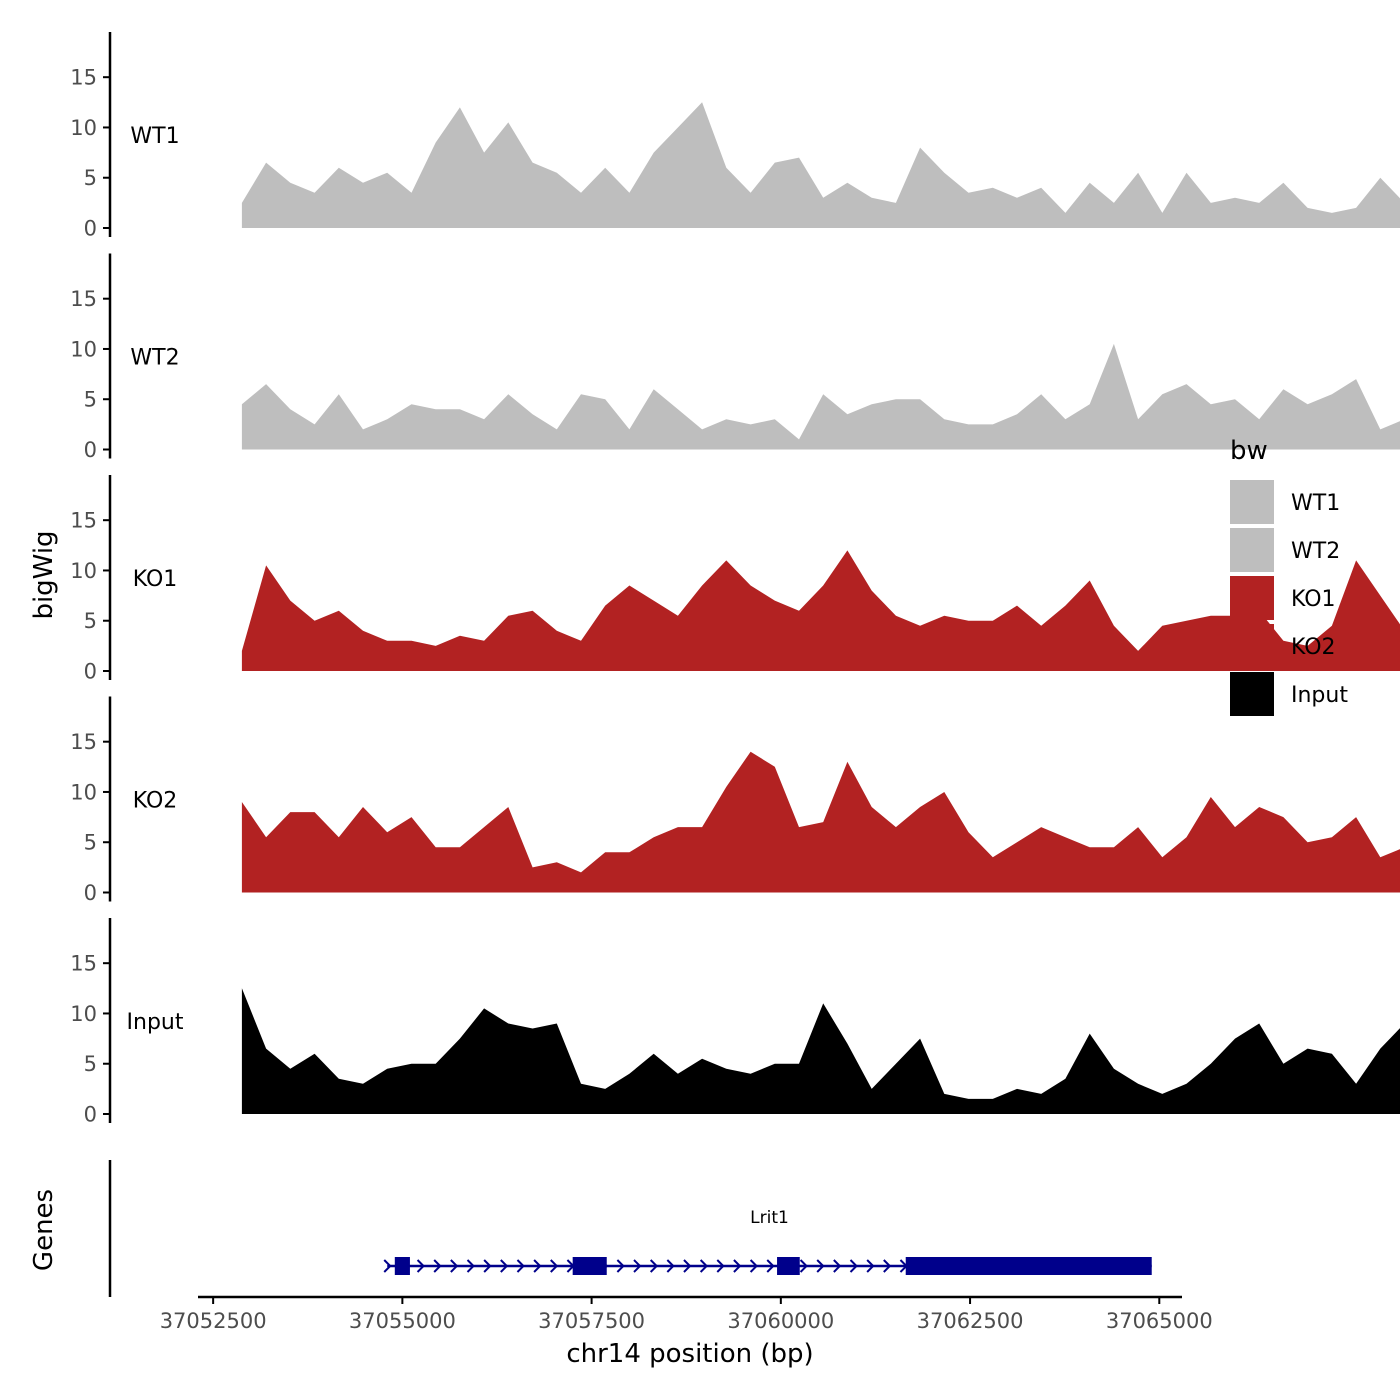 This screenshot has width=1400, height=1400. I want to click on coverage-area-wt2, so click(820, 396).